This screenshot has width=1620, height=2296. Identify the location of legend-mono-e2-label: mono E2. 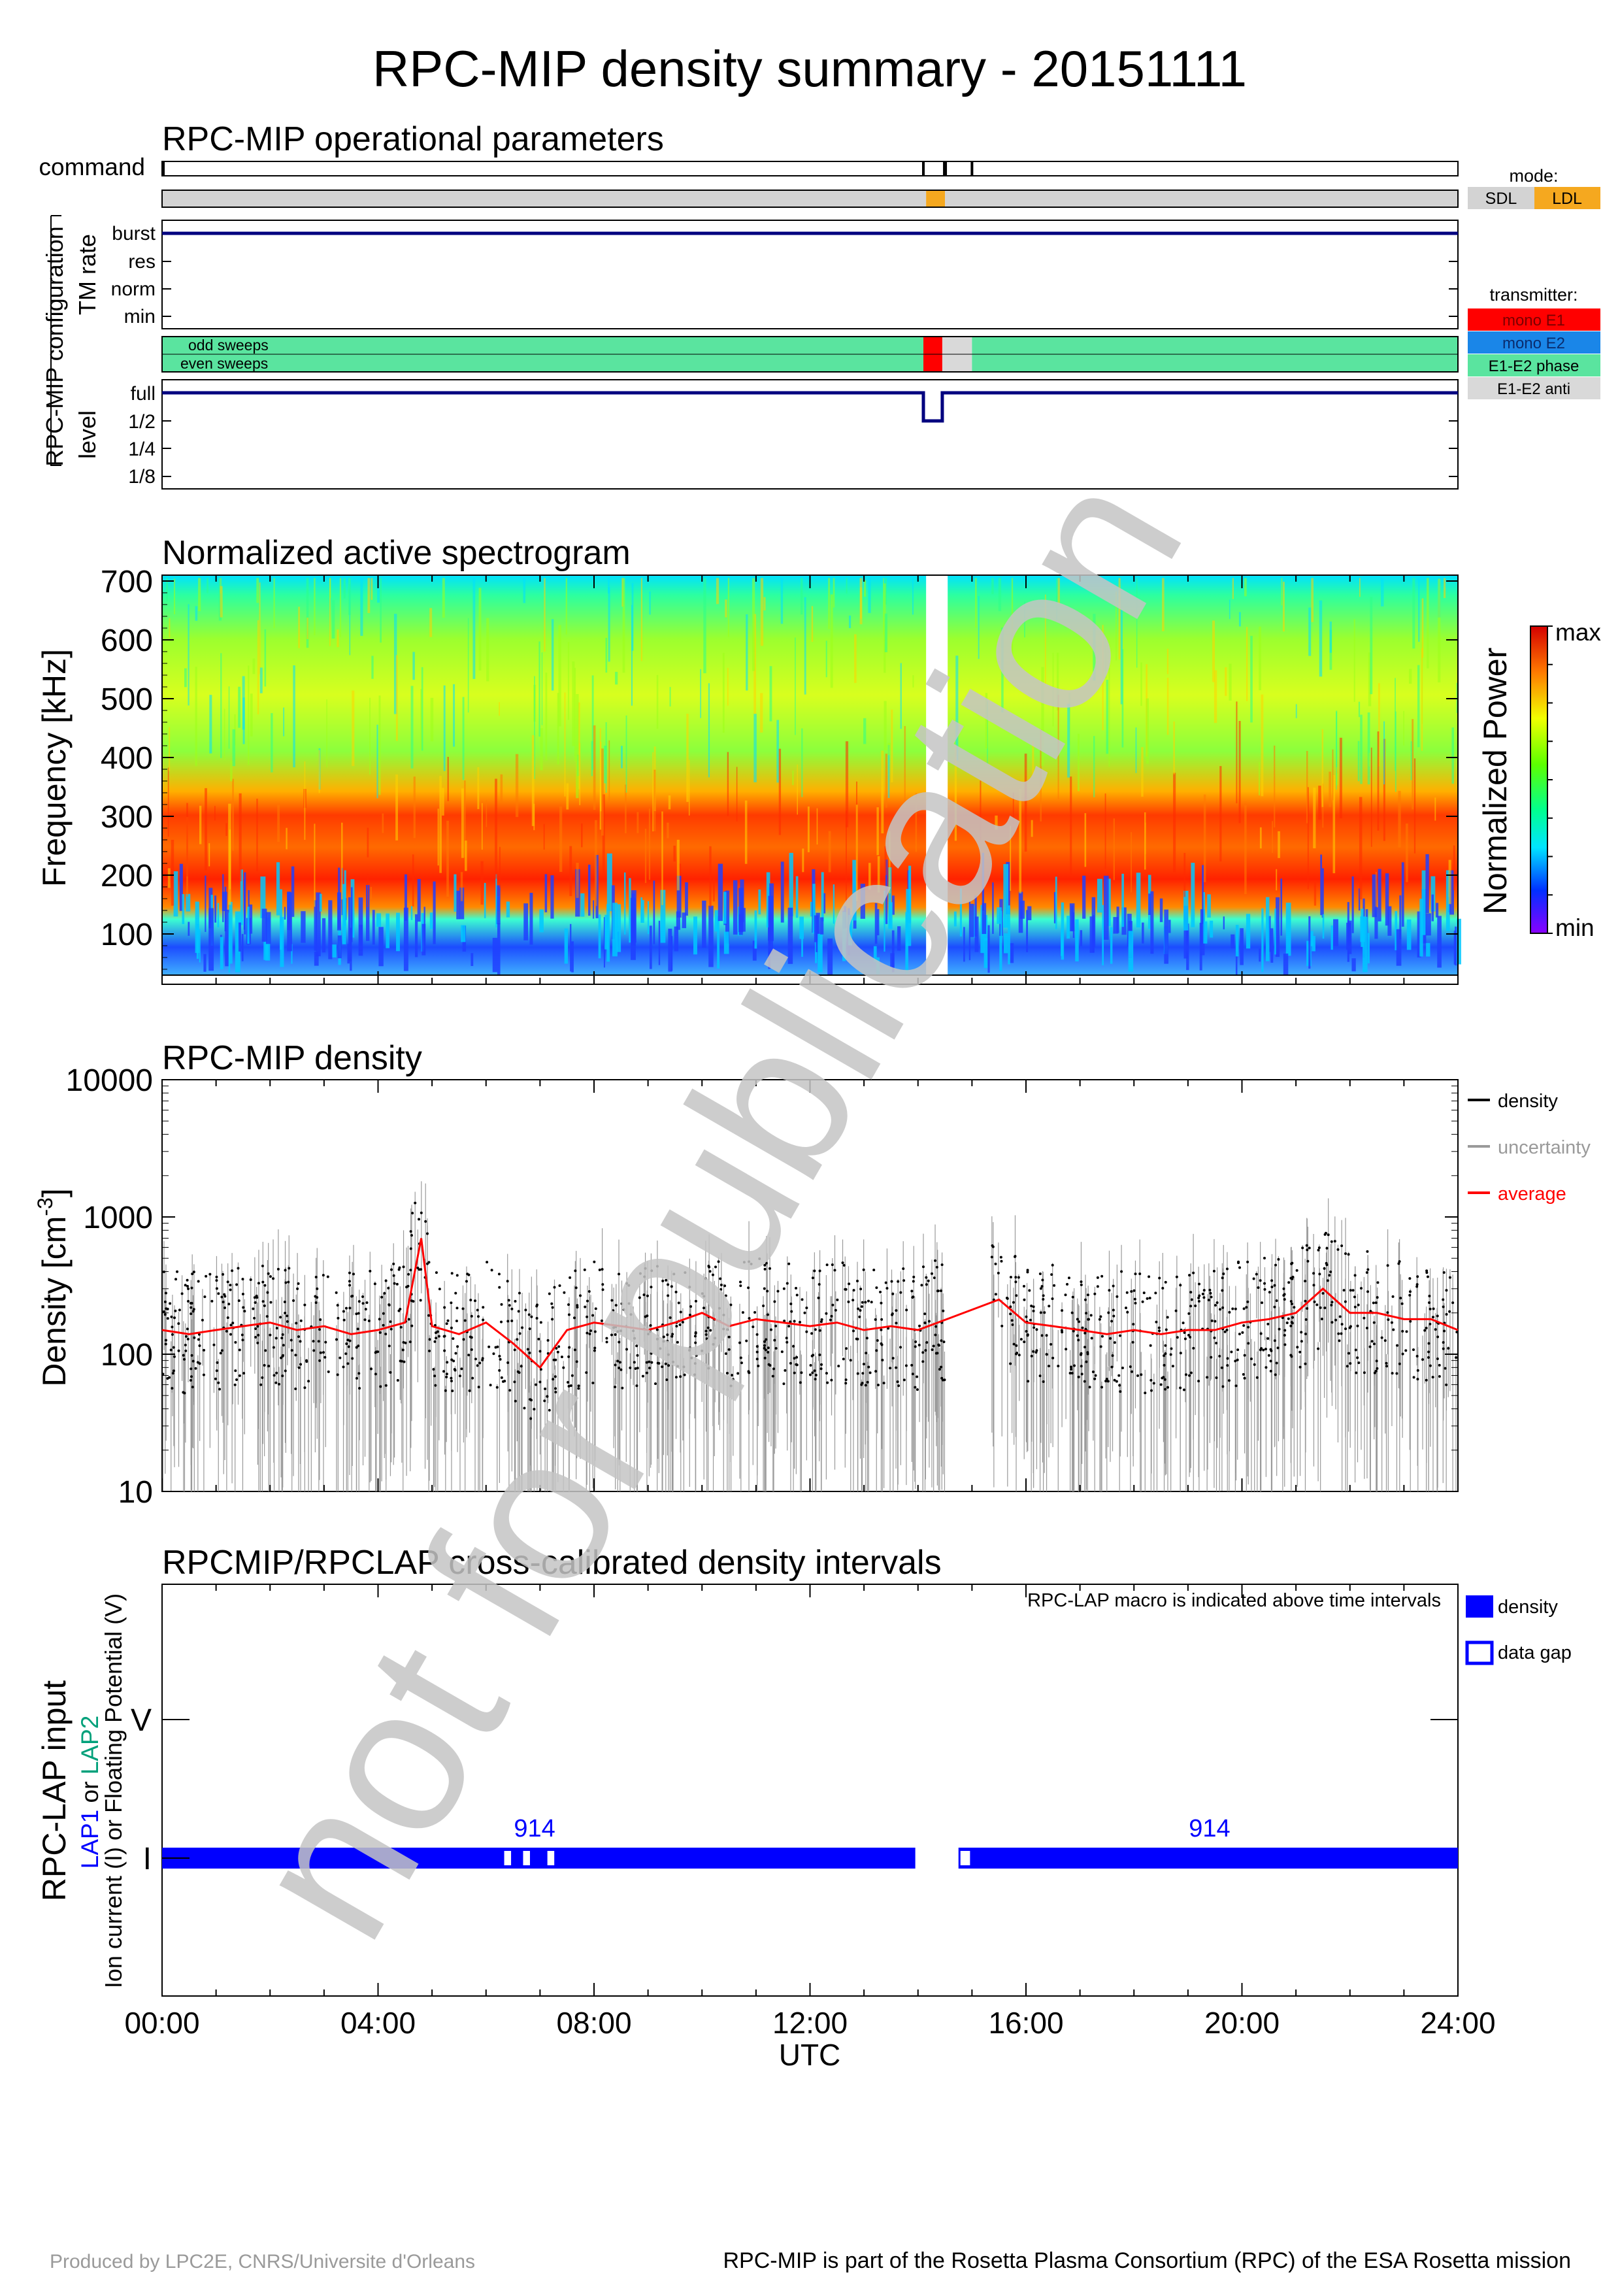
(1533, 343).